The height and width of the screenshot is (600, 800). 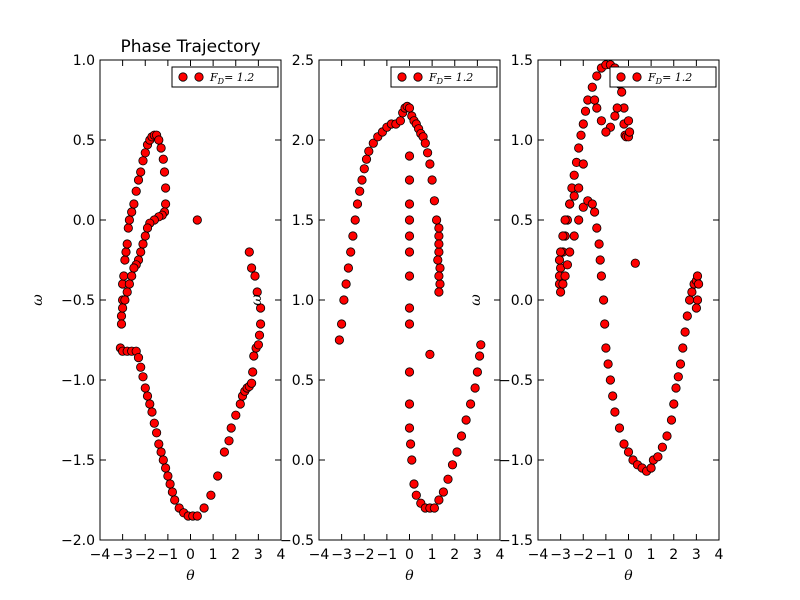 What do you see at coordinates (78, 541) in the screenshot?
I see `y-tick-label: −2.0` at bounding box center [78, 541].